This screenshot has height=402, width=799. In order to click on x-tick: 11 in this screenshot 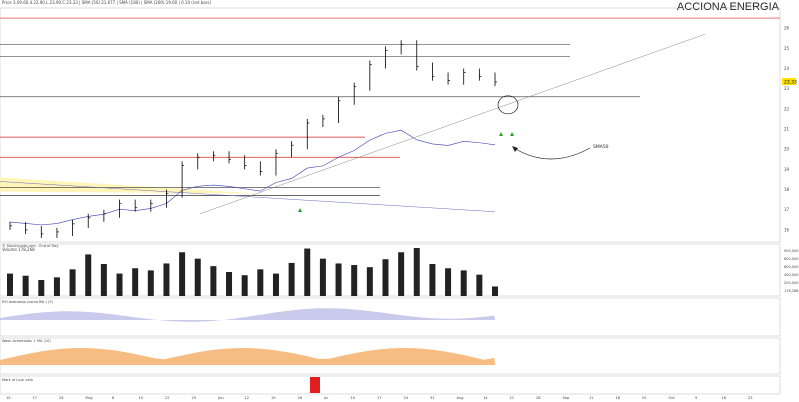, I will do `click(591, 398)`.